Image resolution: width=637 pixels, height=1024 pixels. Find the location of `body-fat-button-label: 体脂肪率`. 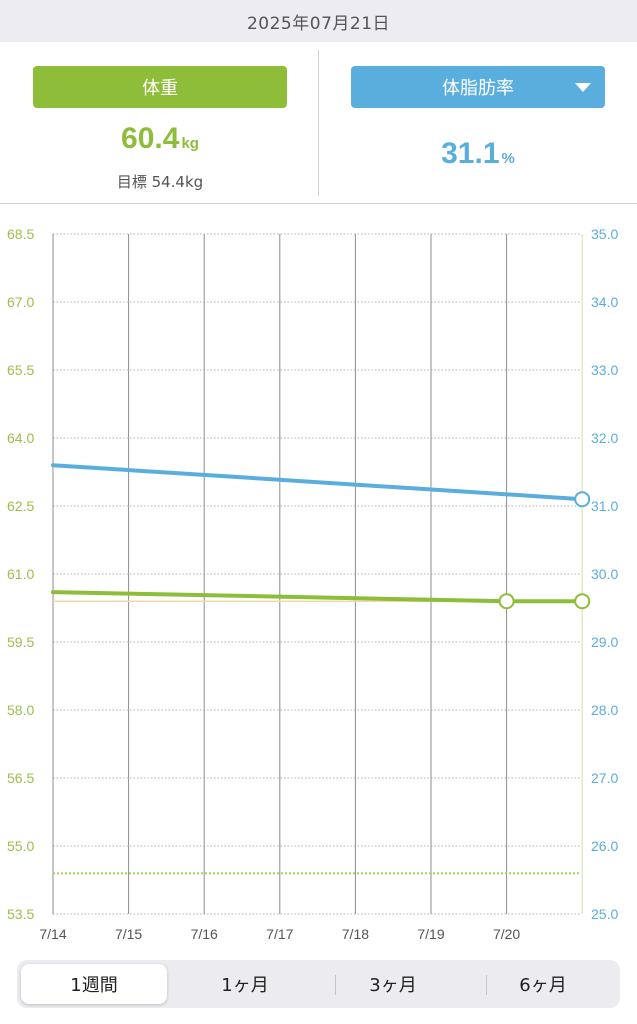

body-fat-button-label: 体脂肪率 is located at coordinates (478, 88).